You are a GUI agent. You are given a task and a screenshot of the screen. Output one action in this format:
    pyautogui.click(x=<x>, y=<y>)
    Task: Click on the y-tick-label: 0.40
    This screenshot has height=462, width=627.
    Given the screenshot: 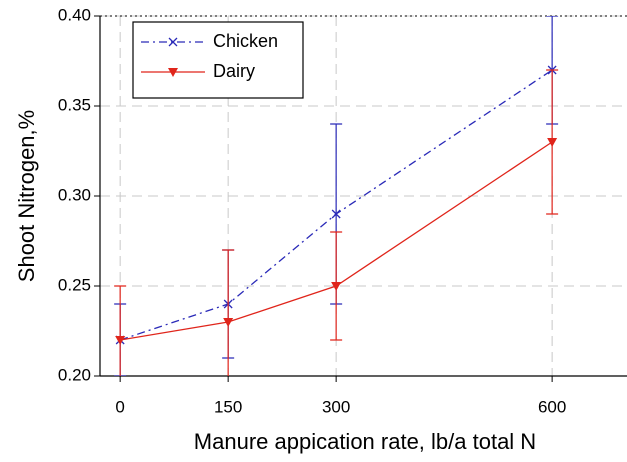 What is the action you would take?
    pyautogui.click(x=74, y=14)
    